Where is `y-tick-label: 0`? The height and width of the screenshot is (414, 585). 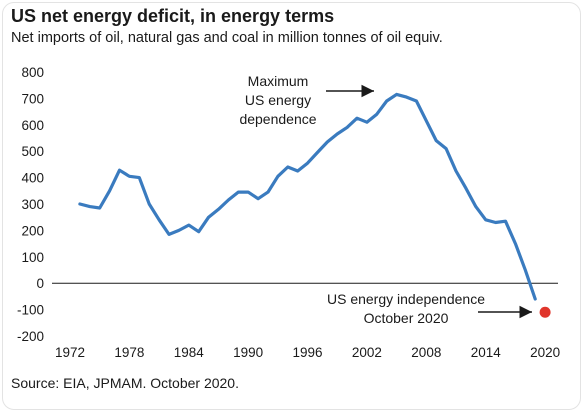 y-tick-label: 0 is located at coordinates (40, 283).